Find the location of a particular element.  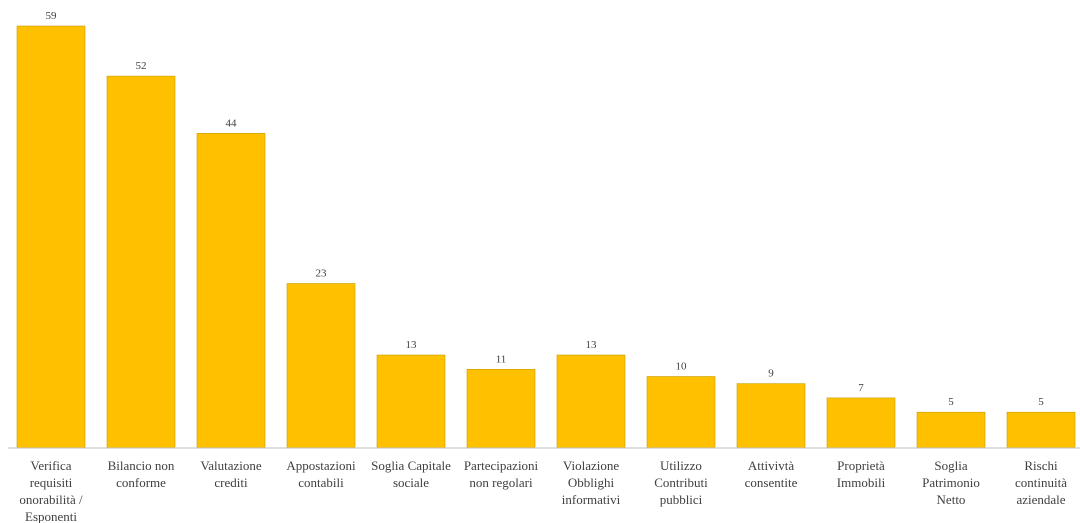

category-label-line: Violazione is located at coordinates (591, 465).